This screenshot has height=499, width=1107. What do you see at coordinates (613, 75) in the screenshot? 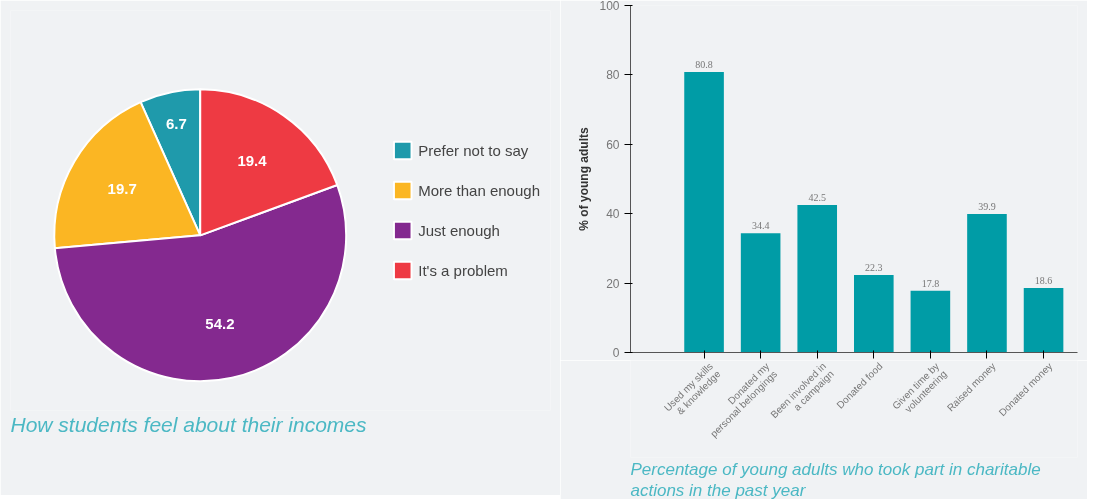
I see `y-tick-label: 80` at bounding box center [613, 75].